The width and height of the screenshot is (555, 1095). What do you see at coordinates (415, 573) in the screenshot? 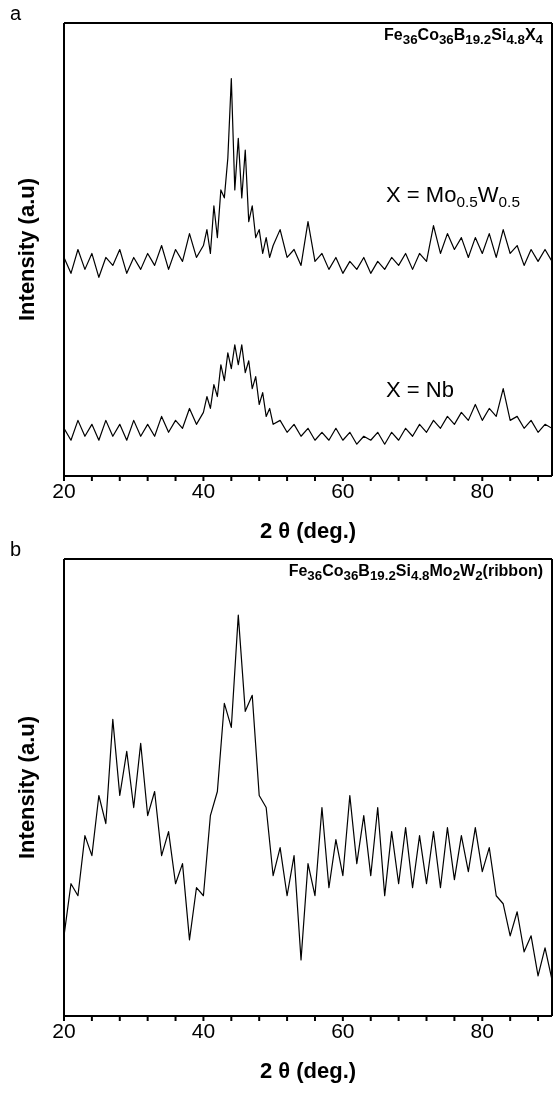
I see `text: Fe$_{36}$Co$_{36}$B$_{19.2}$Si$_{4.8}$Mo$_{2}$W$_{2}$(ribbon)` at bounding box center [415, 573].